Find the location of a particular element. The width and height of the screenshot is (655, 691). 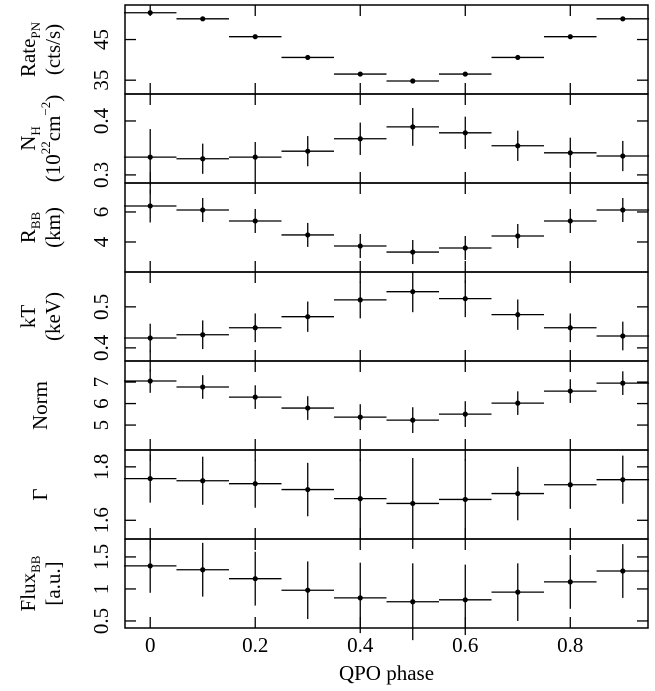

y-axis-label: Norm is located at coordinates (40, 405).